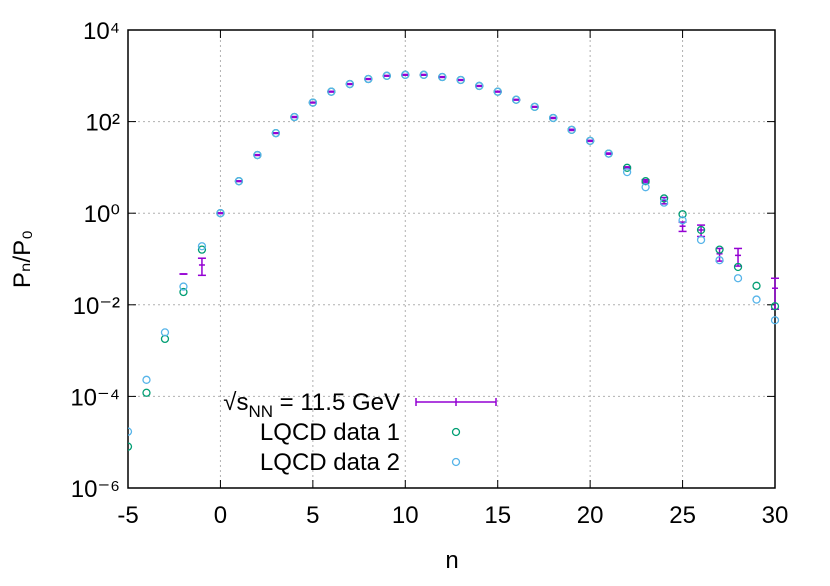 The image size is (830, 586). I want to click on legend-label: √sNN = 11.5 GeV, so click(311, 405).